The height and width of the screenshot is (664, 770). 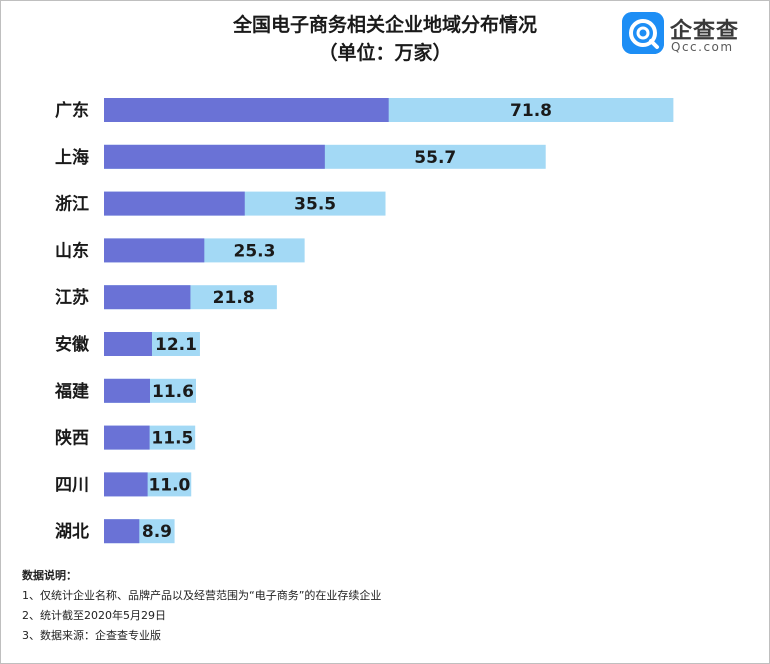 What do you see at coordinates (176, 345) in the screenshot?
I see `value-label: 12.1` at bounding box center [176, 345].